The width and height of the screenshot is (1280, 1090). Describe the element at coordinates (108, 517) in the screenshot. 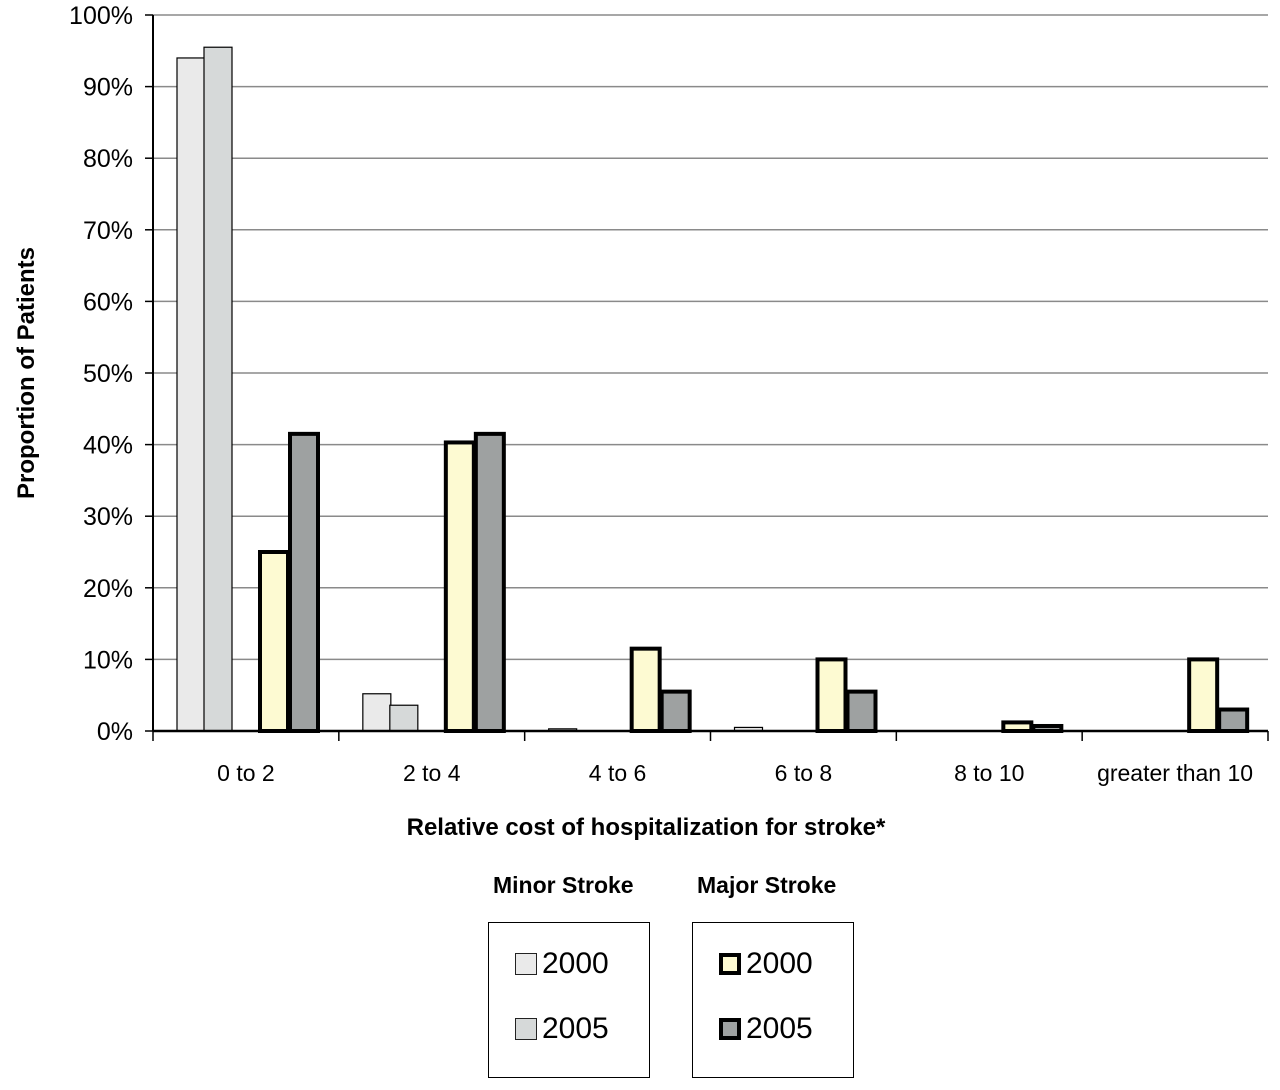

I see `y-tick-label: 30%` at that location.